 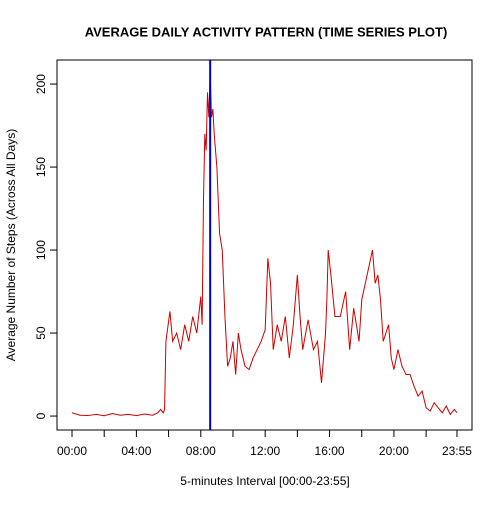 What do you see at coordinates (136, 451) in the screenshot?
I see `x-tick-label: 04:00` at bounding box center [136, 451].